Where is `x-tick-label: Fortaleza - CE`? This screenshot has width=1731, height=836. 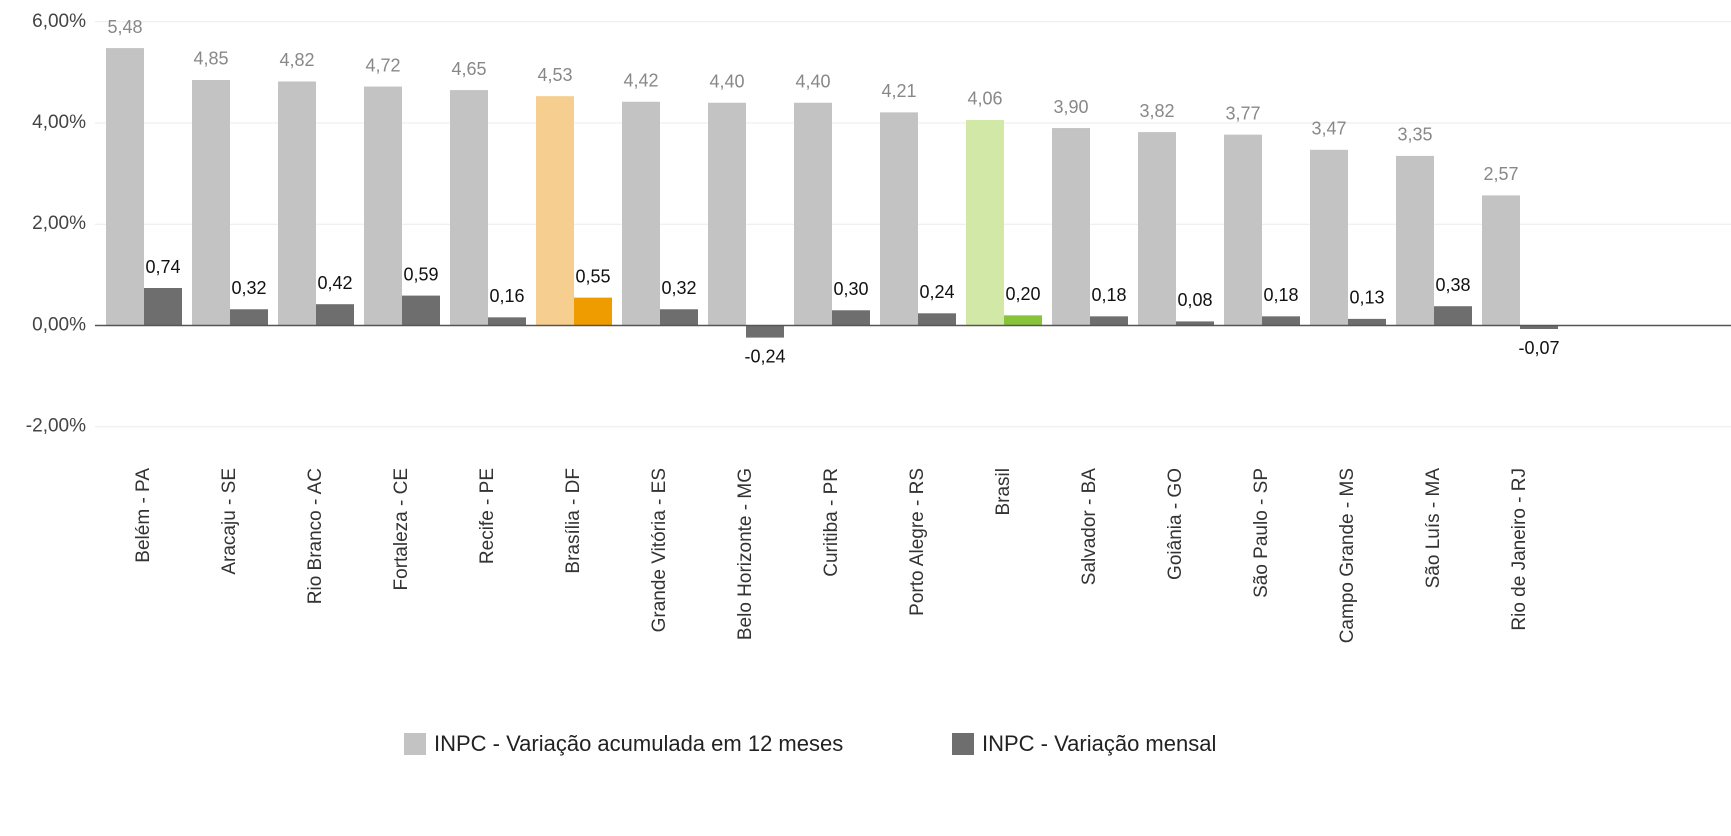
x-tick-label: Fortaleza - CE is located at coordinates (401, 529).